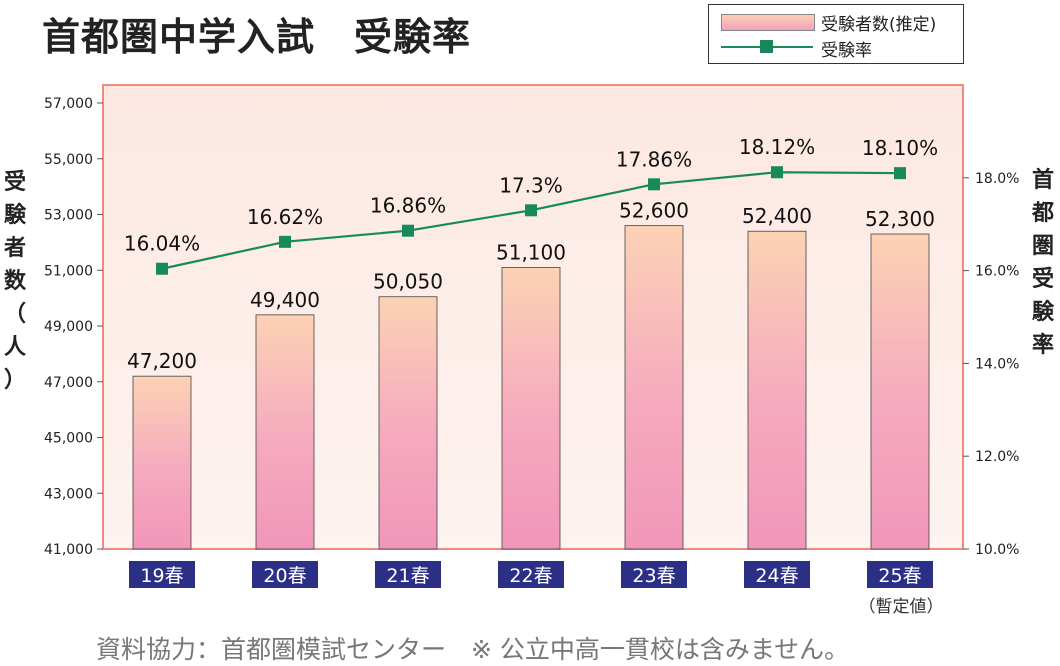 The image size is (1060, 666). I want to click on category-label: 22春, so click(530, 576).